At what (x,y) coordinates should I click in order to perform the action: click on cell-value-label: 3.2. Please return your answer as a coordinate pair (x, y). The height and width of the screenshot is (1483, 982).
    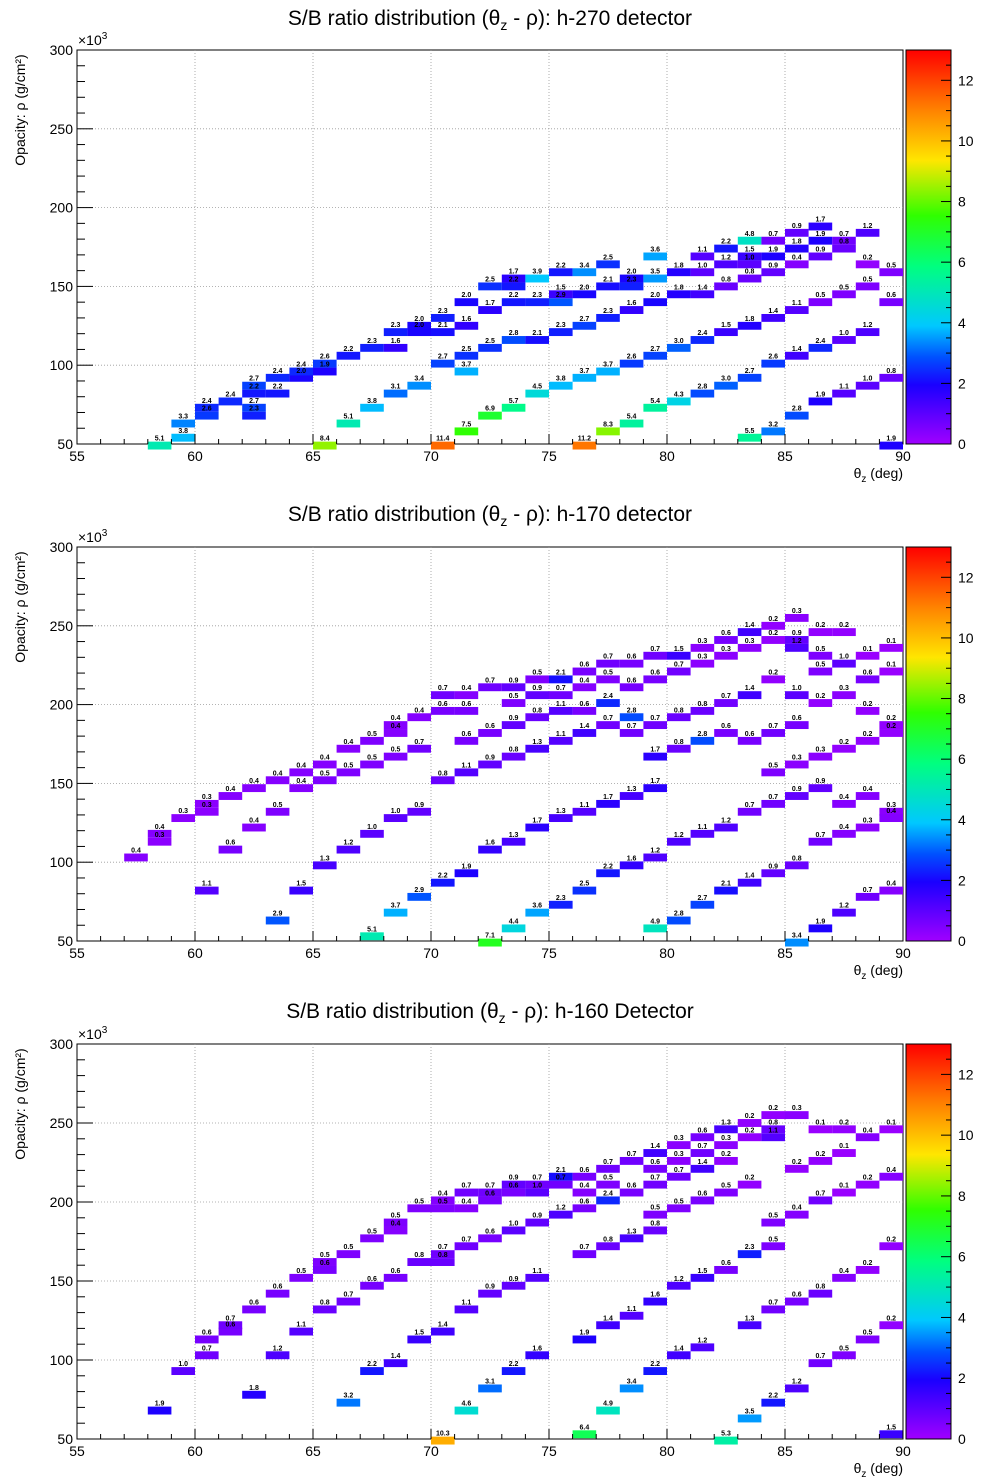
    Looking at the image, I should click on (349, 1396).